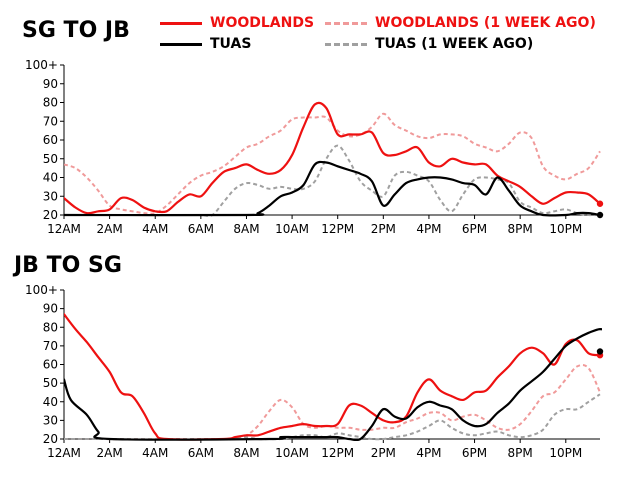 This screenshot has height=480, width=640. I want to click on legend-swatch-woodlands, so click(181, 23).